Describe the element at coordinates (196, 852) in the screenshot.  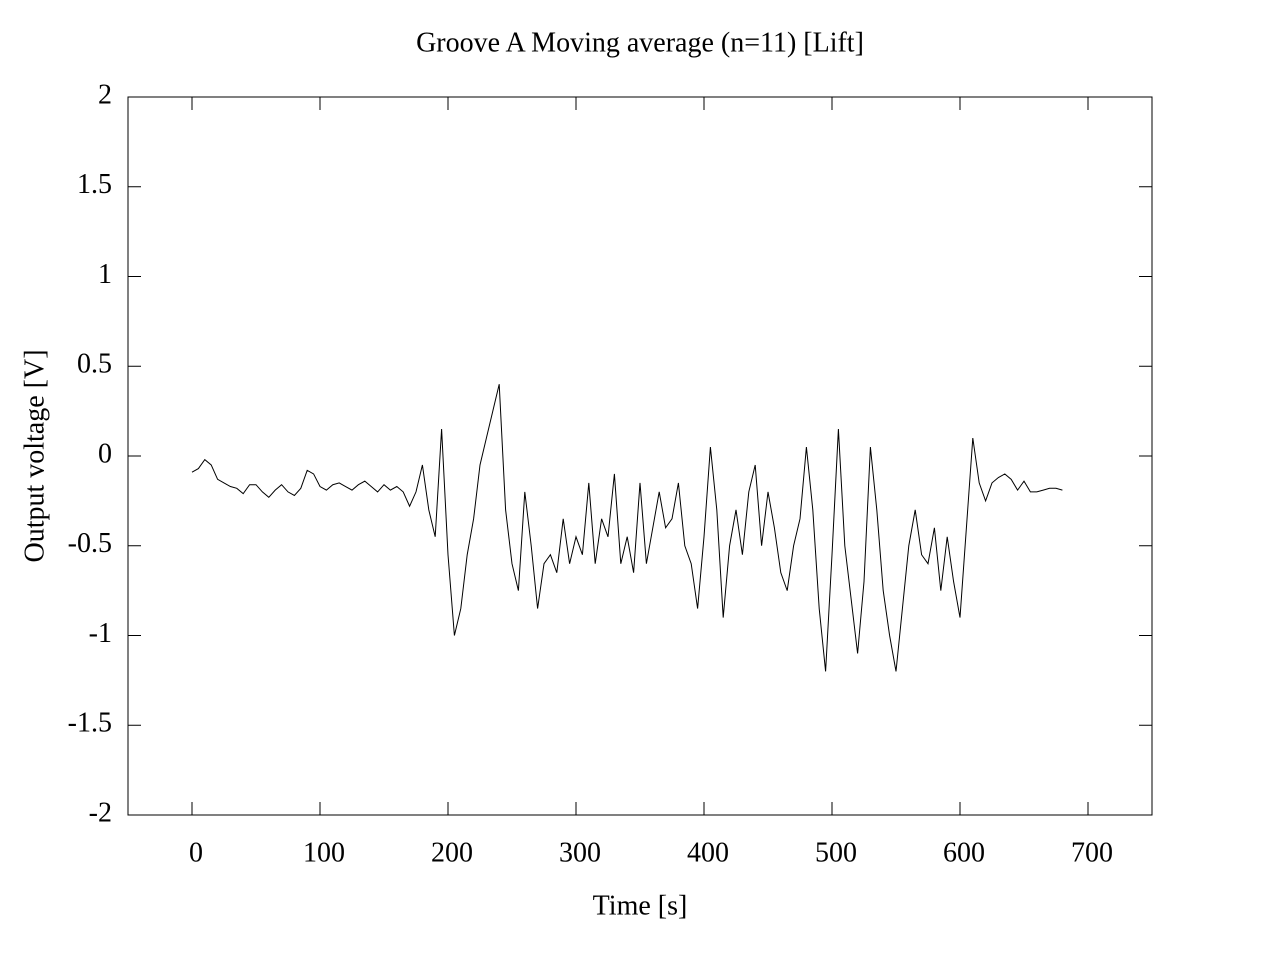
I see `x-tick-label: 0` at that location.